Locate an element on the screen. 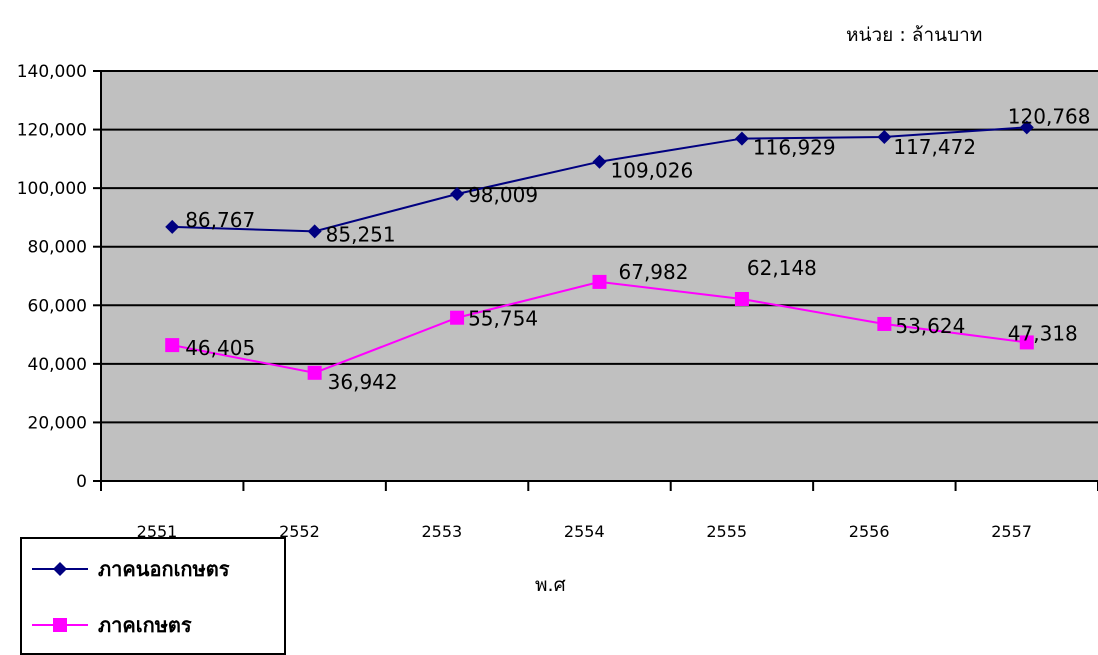 The width and height of the screenshot is (1098, 655). x-tick-label: 2552 is located at coordinates (299, 531).